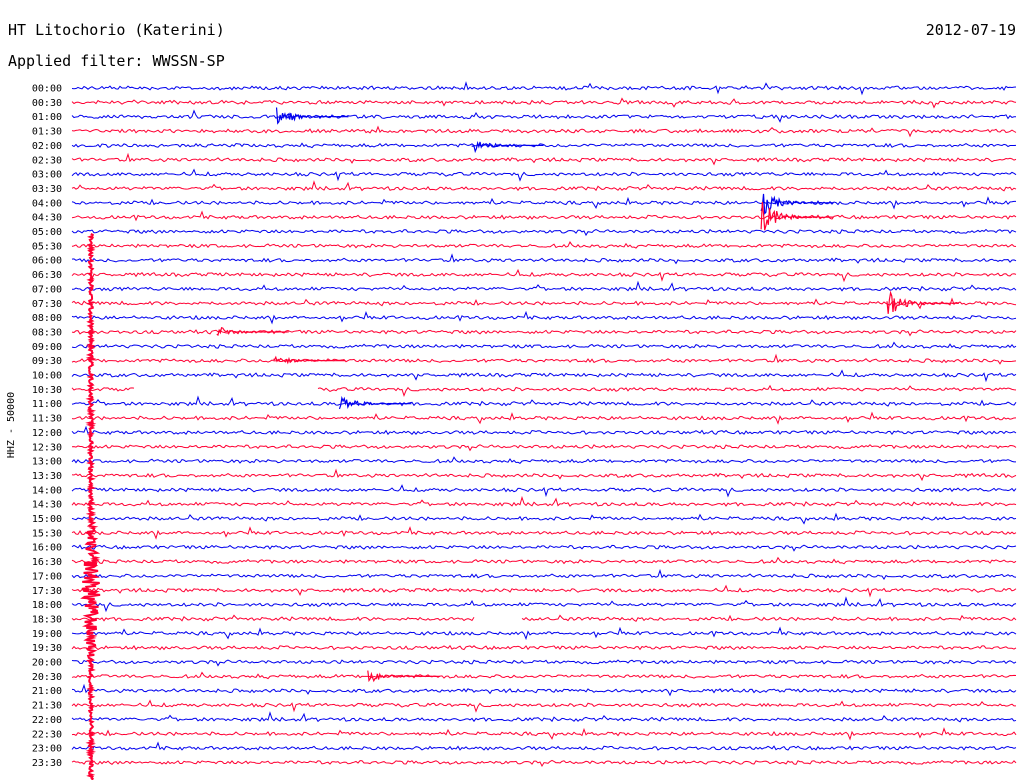 Image resolution: width=1024 pixels, height=780 pixels. What do you see at coordinates (47, 648) in the screenshot?
I see `row-time-label: 19:30` at bounding box center [47, 648].